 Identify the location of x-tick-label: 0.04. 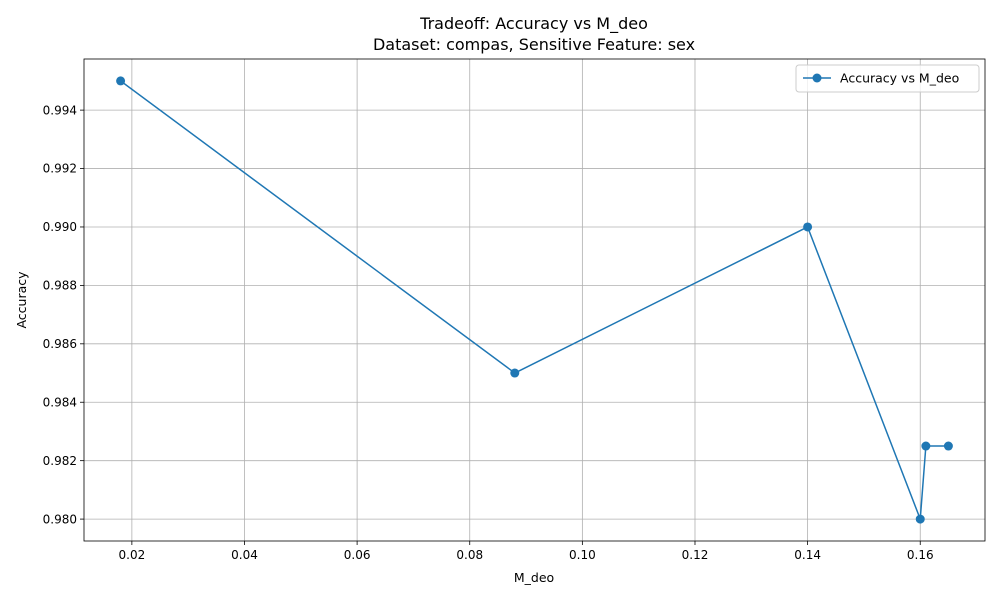
(244, 555).